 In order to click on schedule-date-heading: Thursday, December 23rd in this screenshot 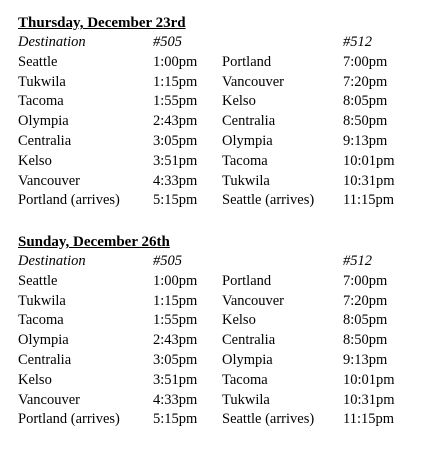, I will do `click(102, 23)`.